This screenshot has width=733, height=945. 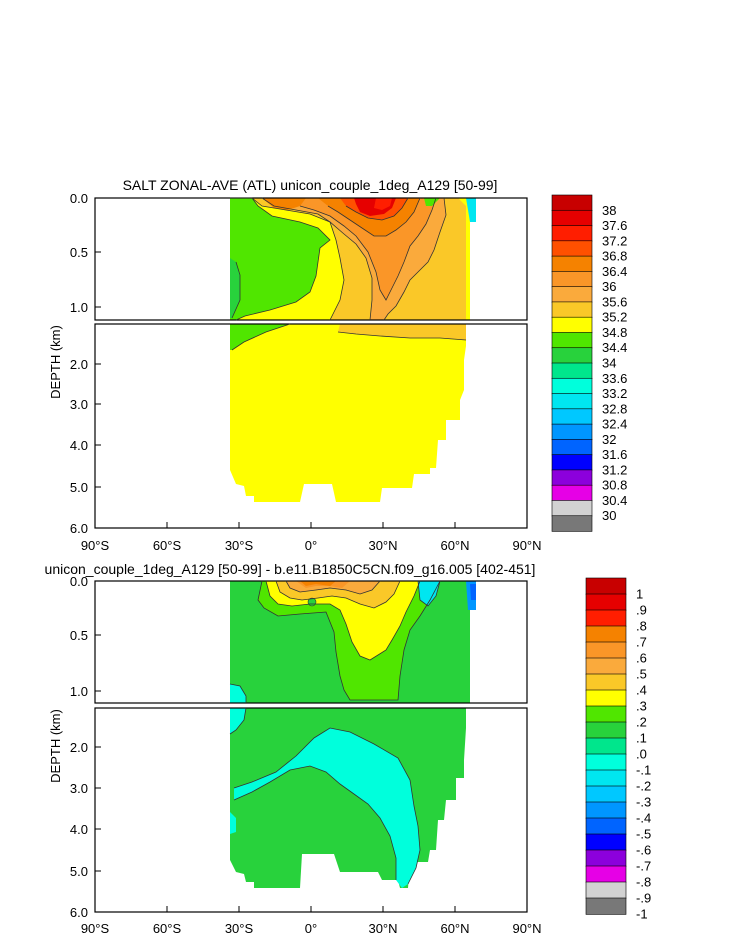 I want to click on colorbar-2-label: .3, so click(x=641, y=706).